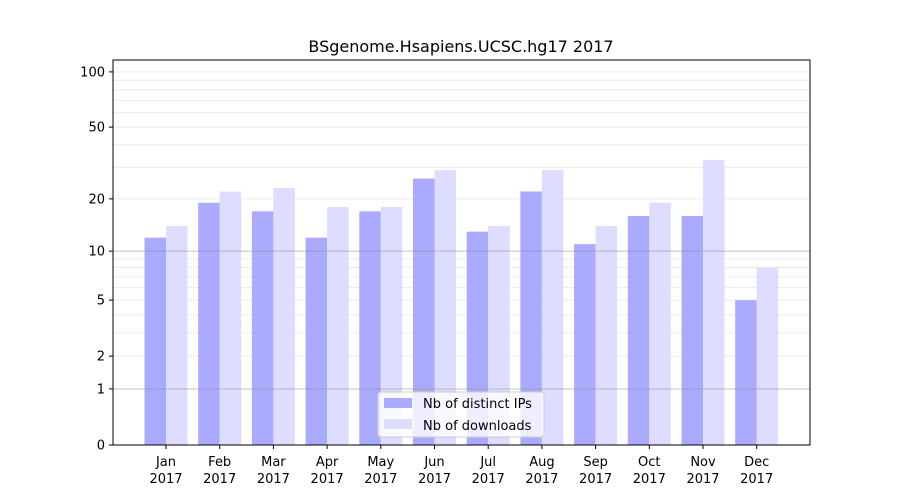 This screenshot has height=500, width=900. Describe the element at coordinates (398, 403) in the screenshot. I see `legend-swatch-ips` at that location.